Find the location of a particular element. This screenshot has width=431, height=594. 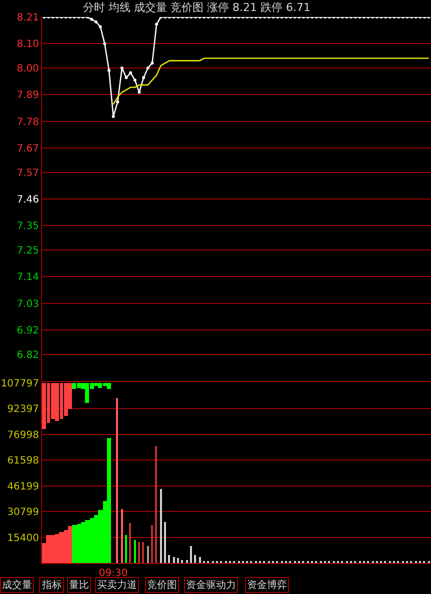

y-tick-label: 6.92 is located at coordinates (27, 331).